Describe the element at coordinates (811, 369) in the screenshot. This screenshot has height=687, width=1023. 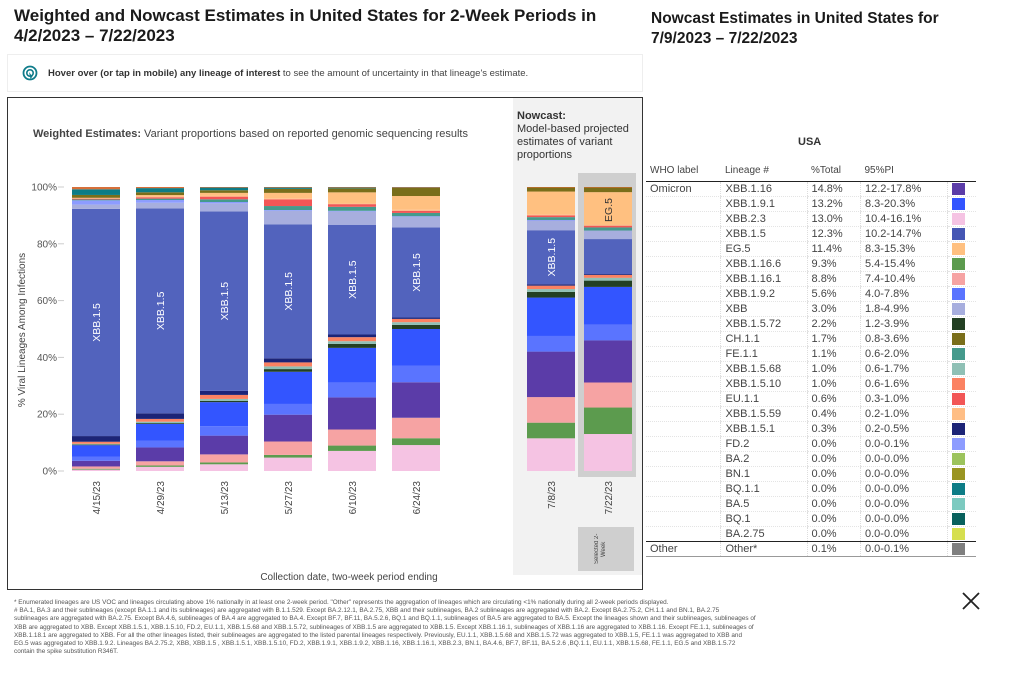
I see `table-row: XBB.1.5.68 1.0% 0.6-1.7%` at that location.